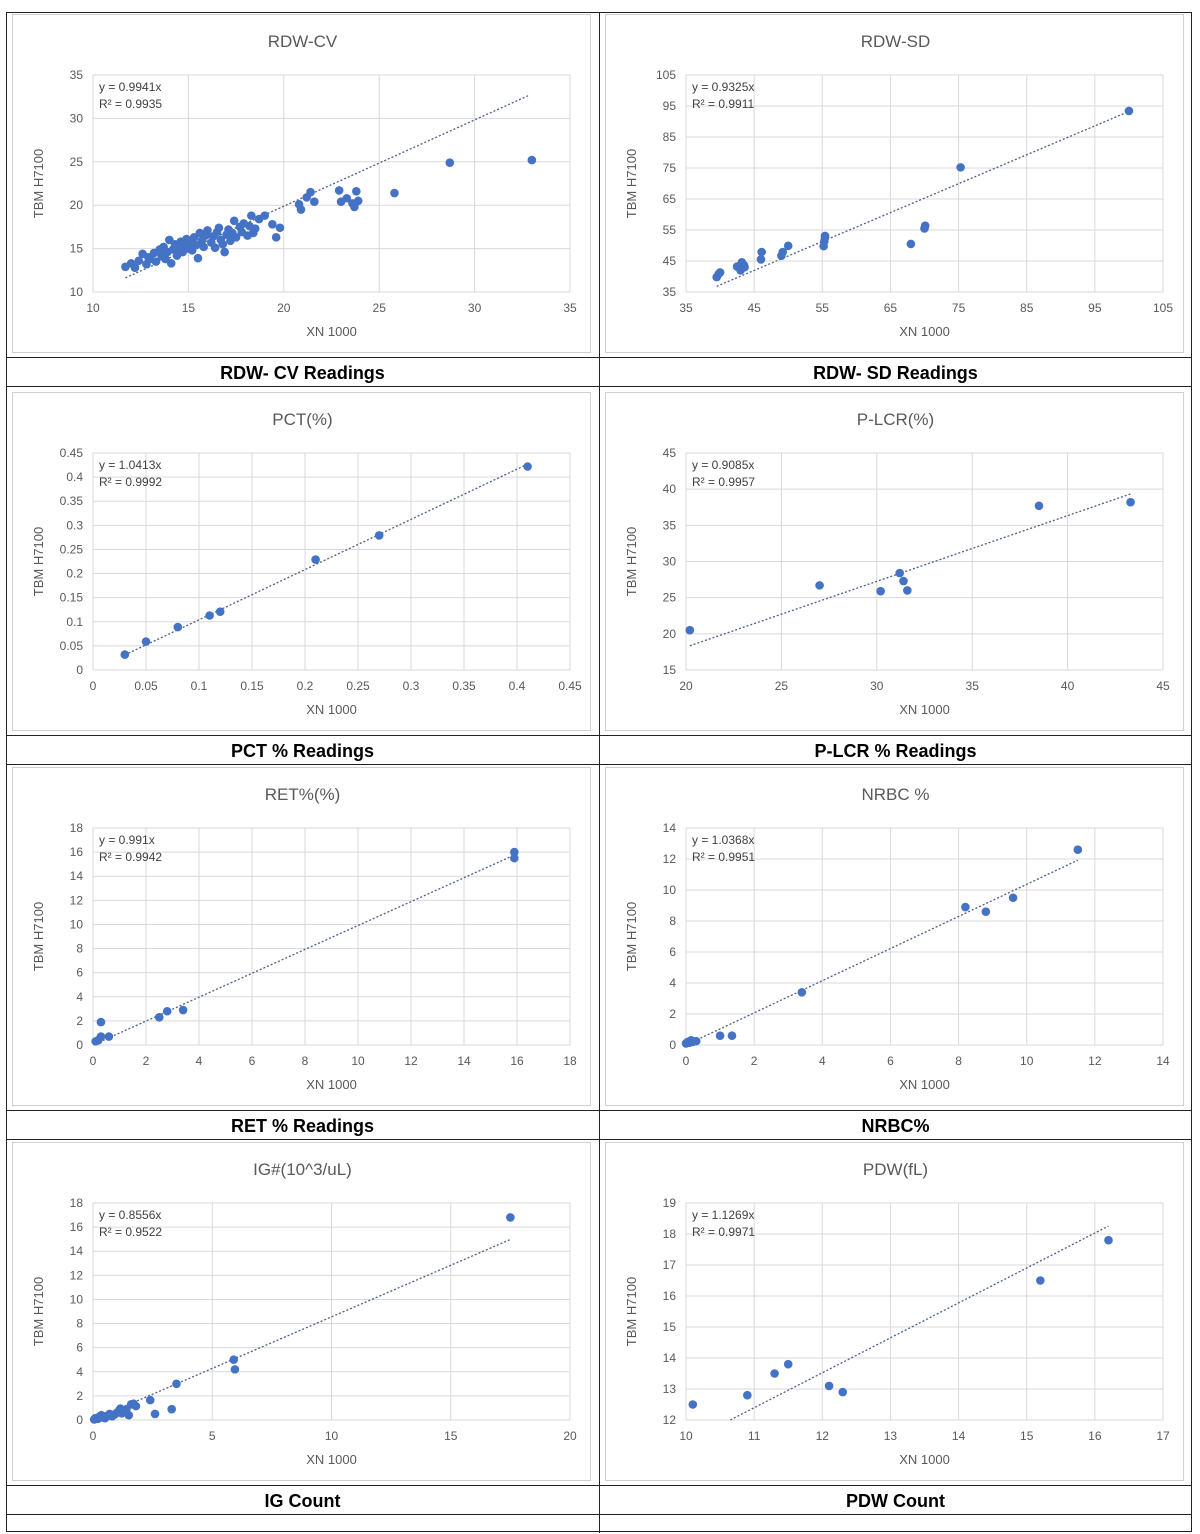 This screenshot has width=1200, height=1534. Describe the element at coordinates (895, 1125) in the screenshot. I see `chart-caption: NRBC%` at that location.